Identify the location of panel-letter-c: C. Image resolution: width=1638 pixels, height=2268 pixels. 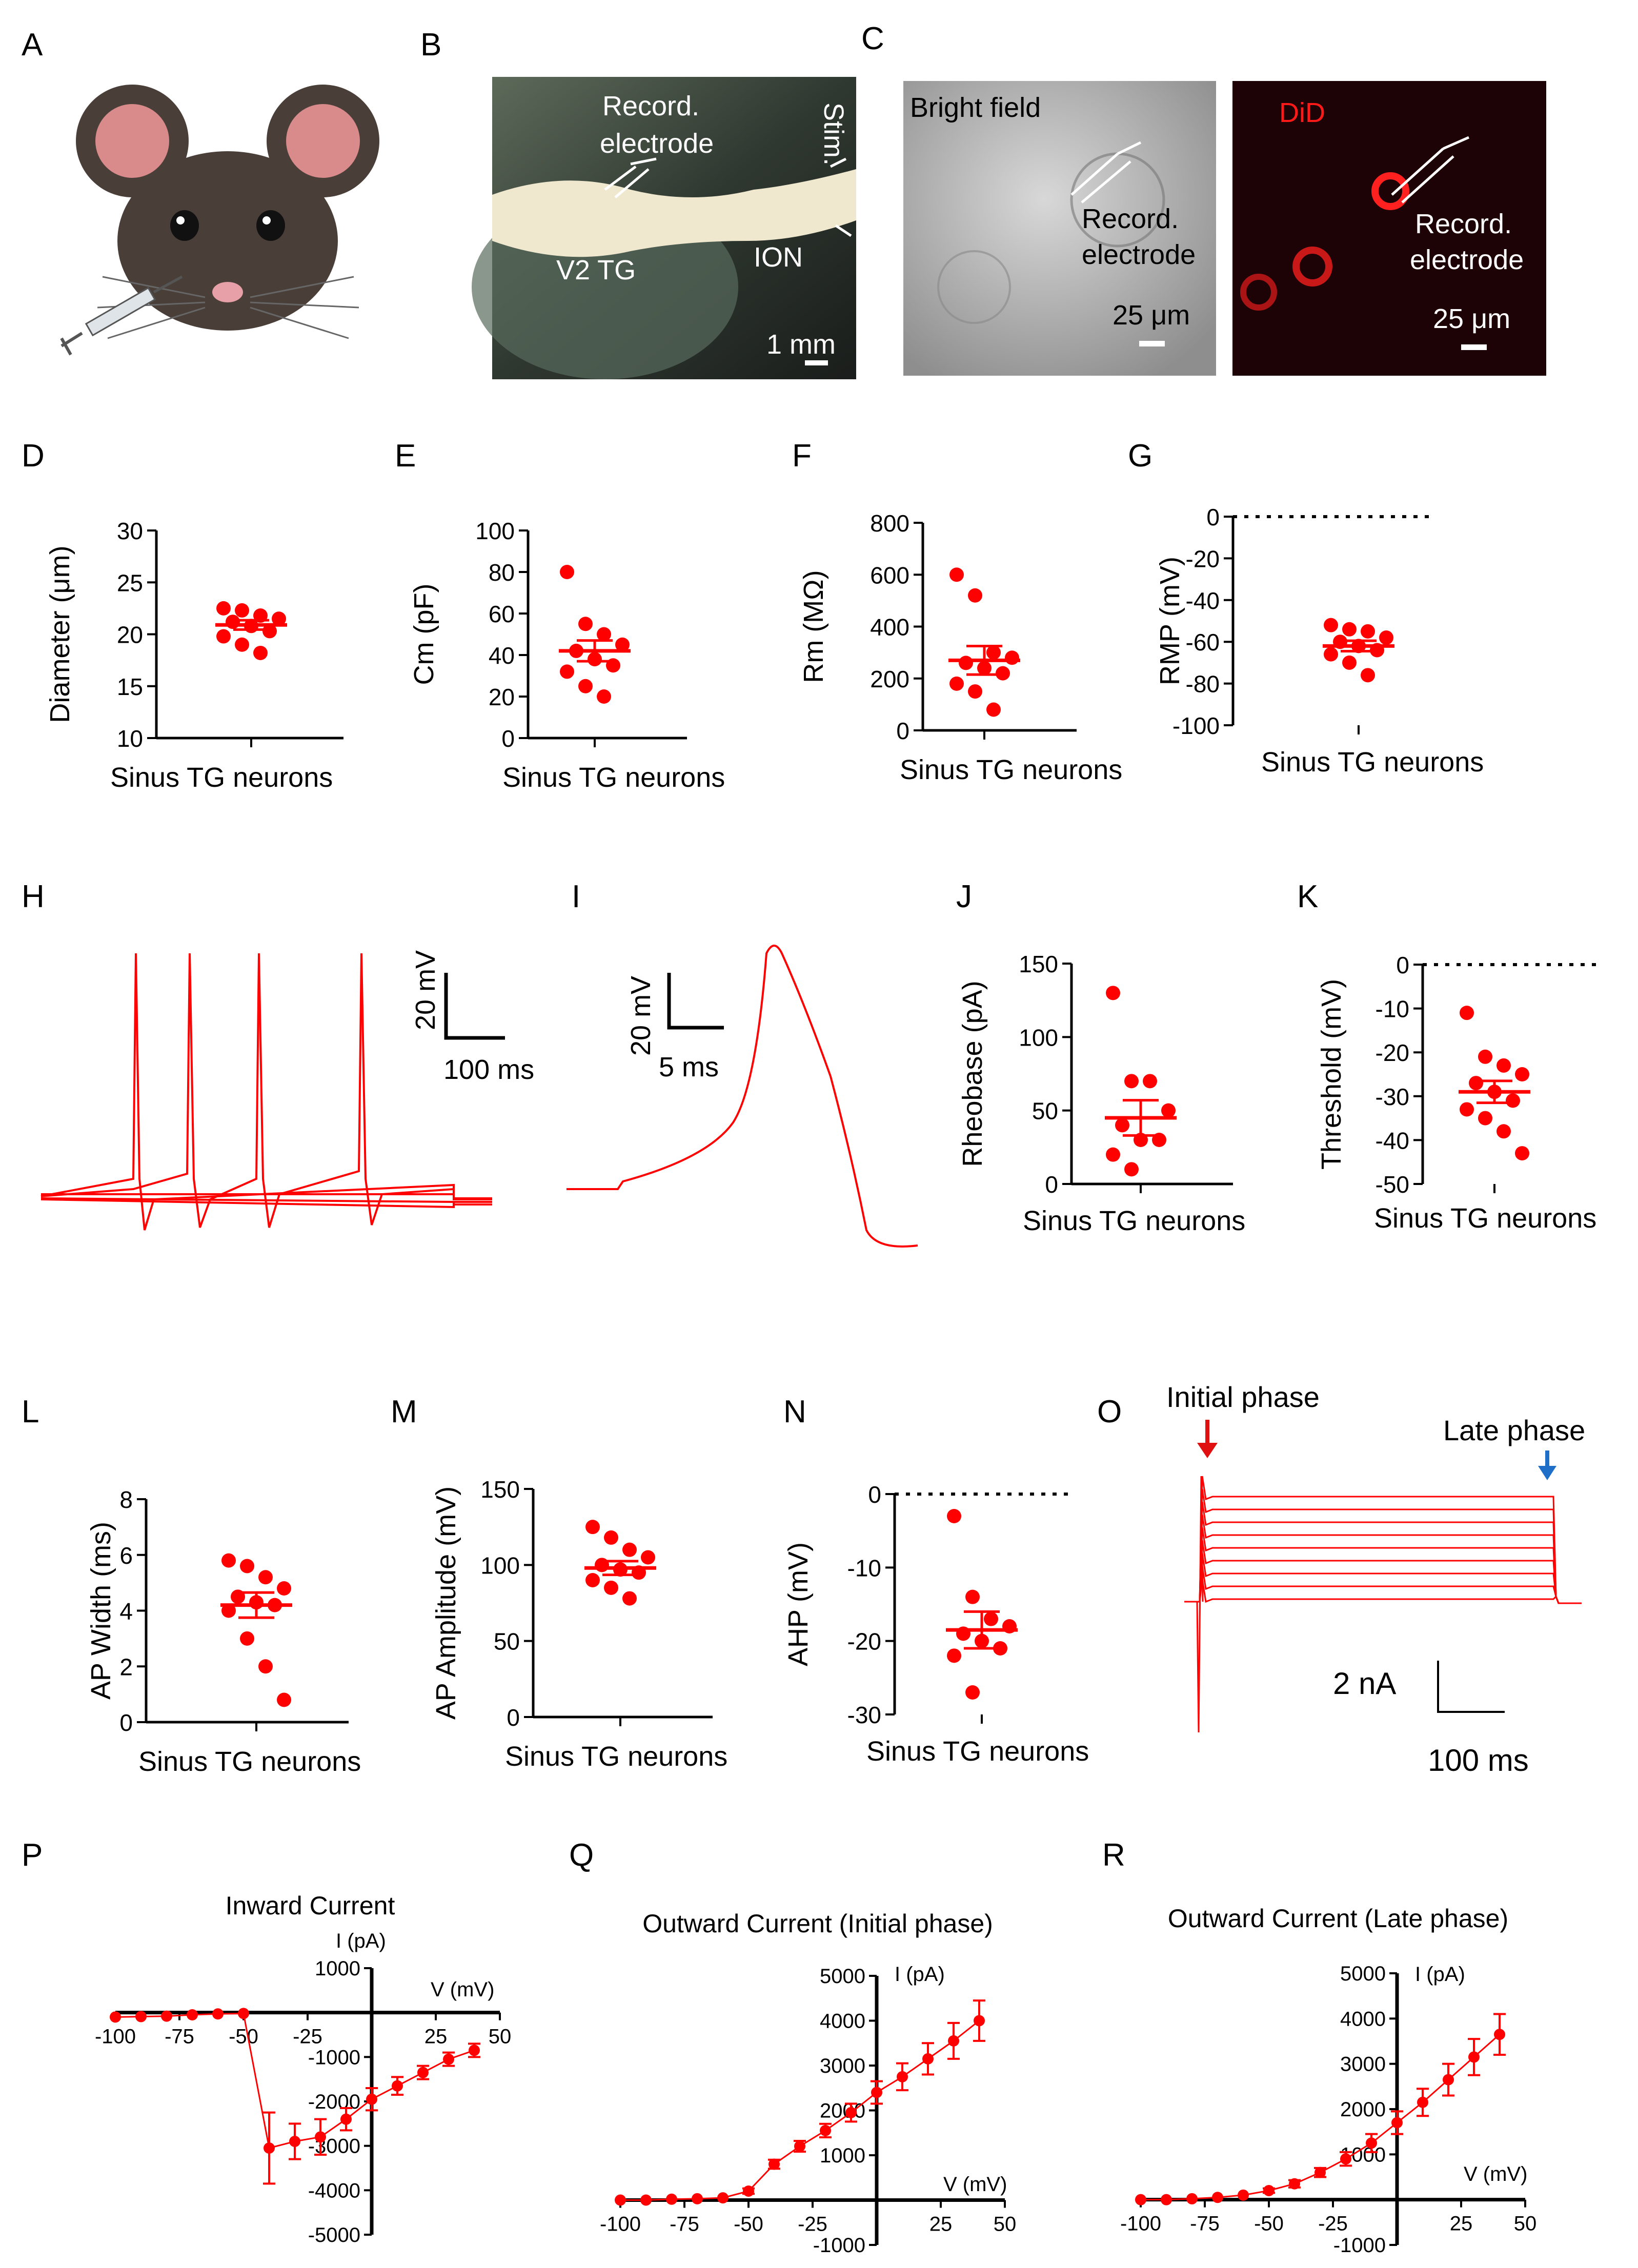
(872, 39).